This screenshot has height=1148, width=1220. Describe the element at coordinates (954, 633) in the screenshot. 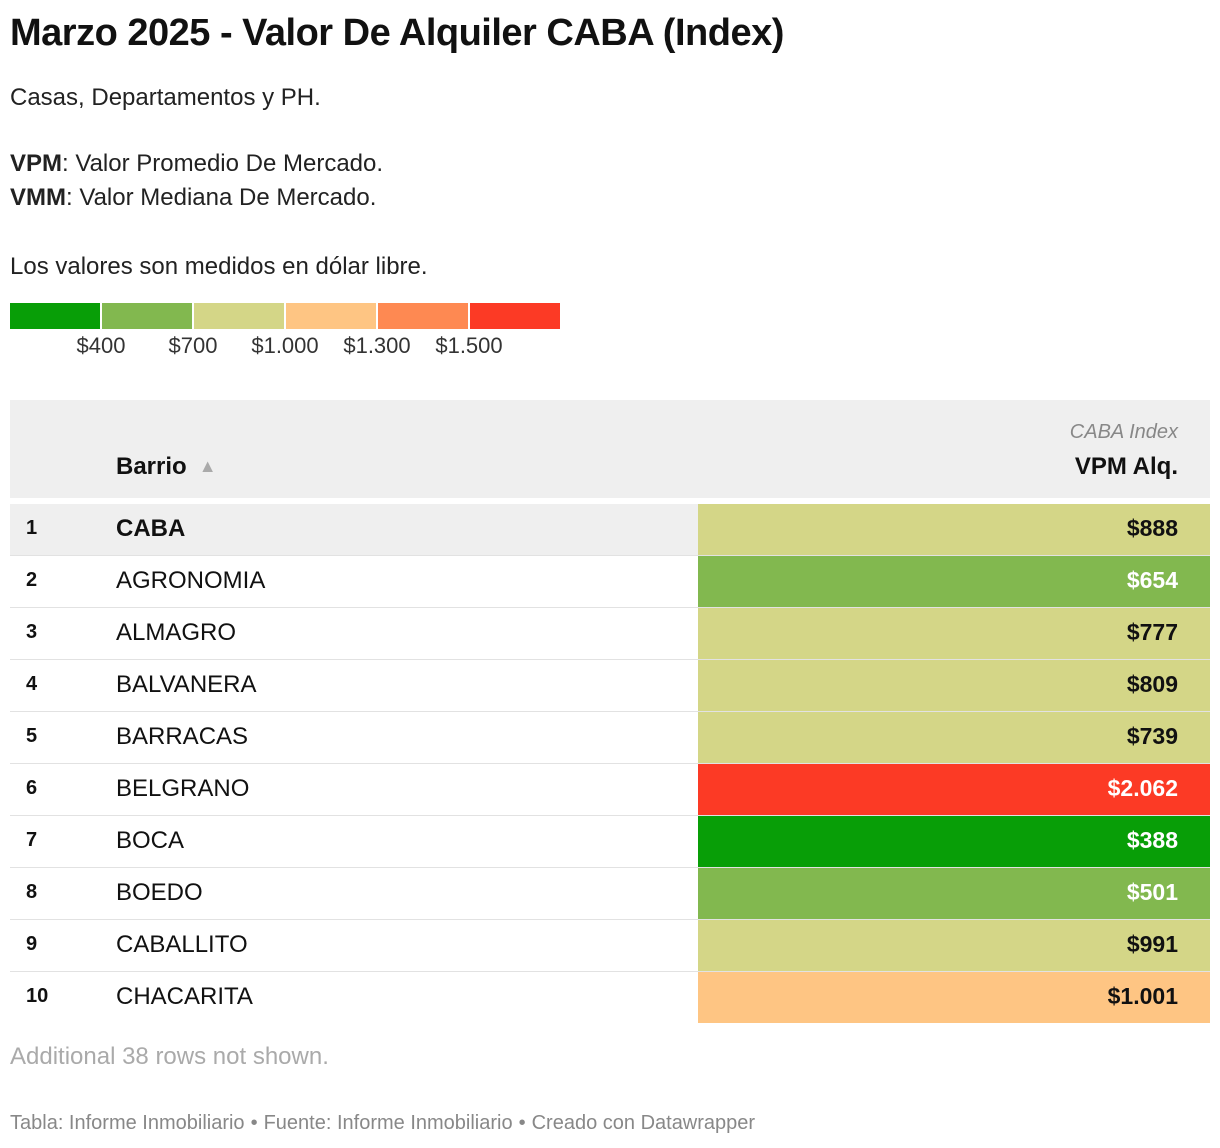

I see `vpm-value-cell: $777` at that location.